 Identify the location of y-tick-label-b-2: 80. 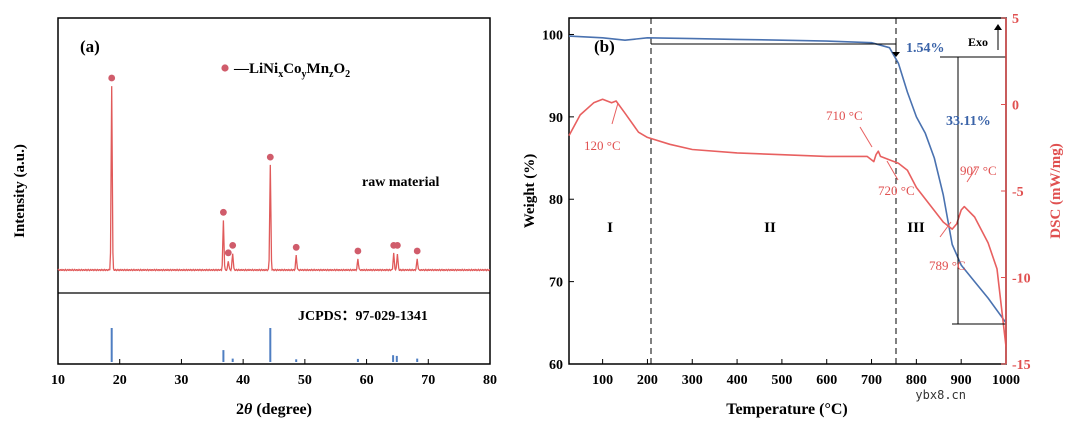
(556, 200).